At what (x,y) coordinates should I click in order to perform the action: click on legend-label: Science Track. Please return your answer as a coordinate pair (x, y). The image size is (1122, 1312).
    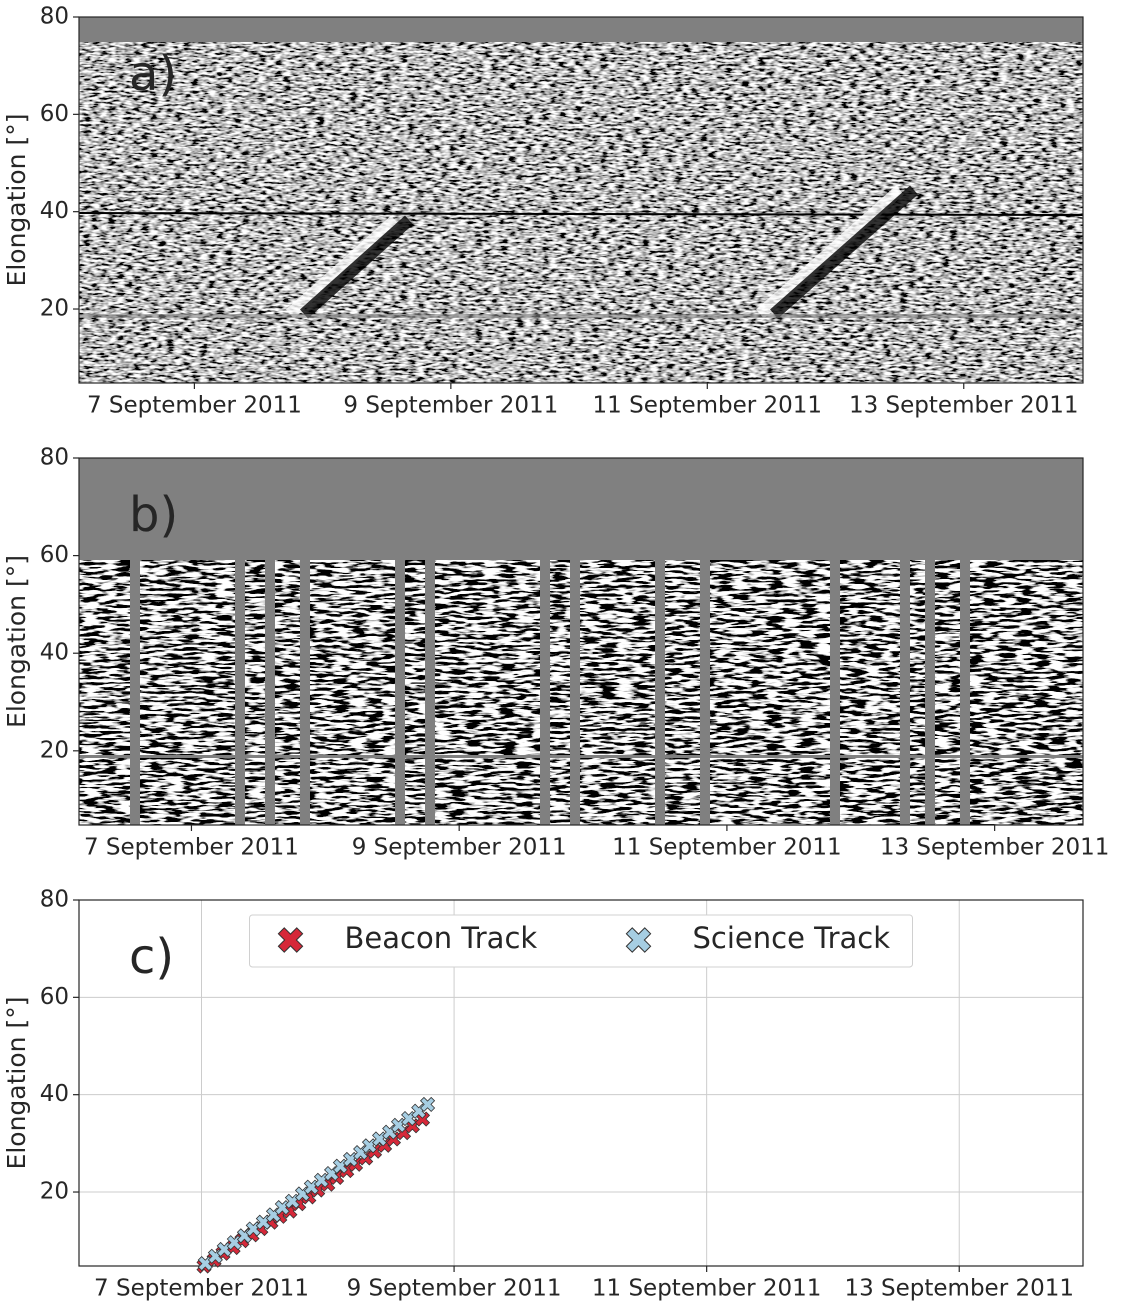
    Looking at the image, I should click on (792, 938).